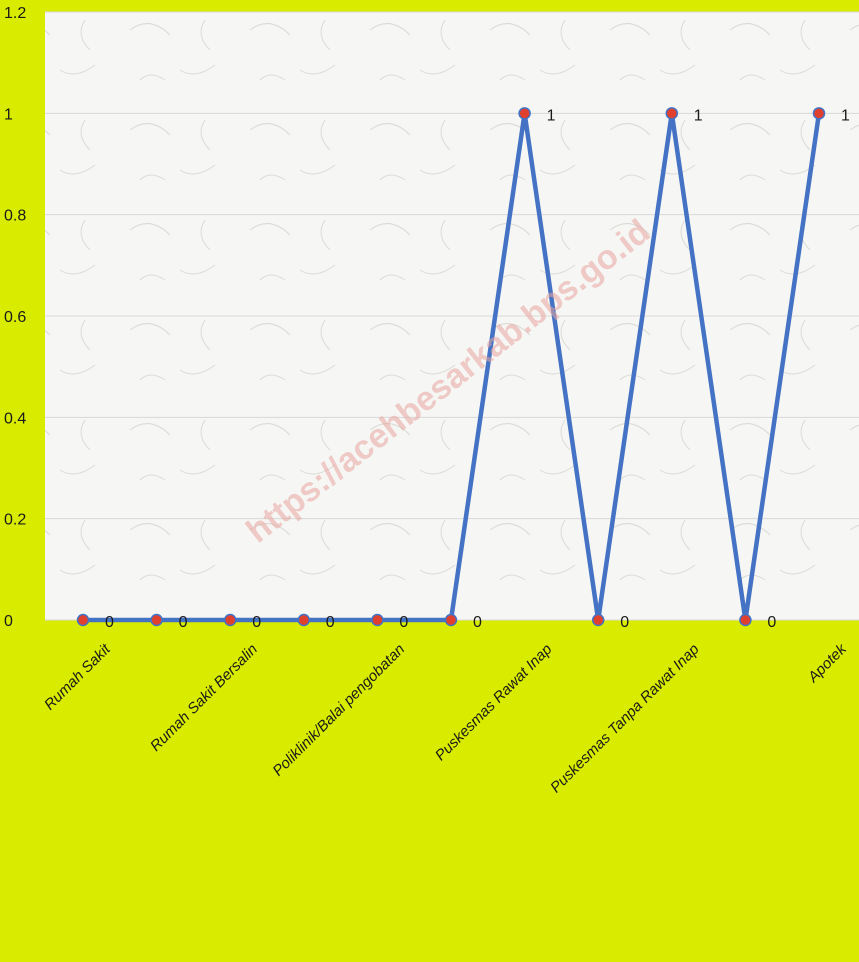  I want to click on x-category-label: Apotek, so click(827, 663).